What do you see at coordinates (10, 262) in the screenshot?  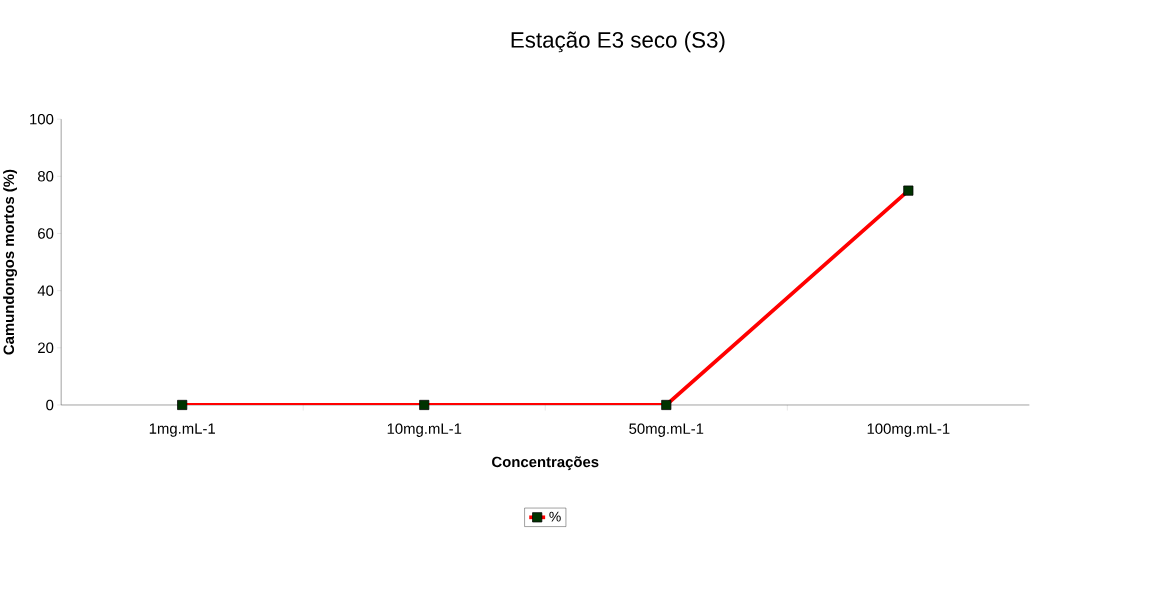 I see `y-axis-title: Camundongos mortos (%)` at bounding box center [10, 262].